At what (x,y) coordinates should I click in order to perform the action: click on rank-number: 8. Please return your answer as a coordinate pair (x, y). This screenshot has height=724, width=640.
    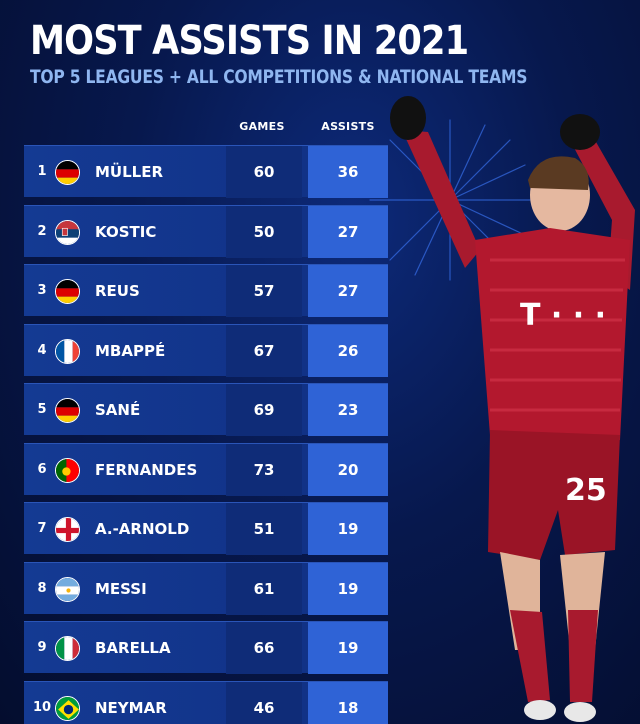
    Looking at the image, I should click on (42, 588).